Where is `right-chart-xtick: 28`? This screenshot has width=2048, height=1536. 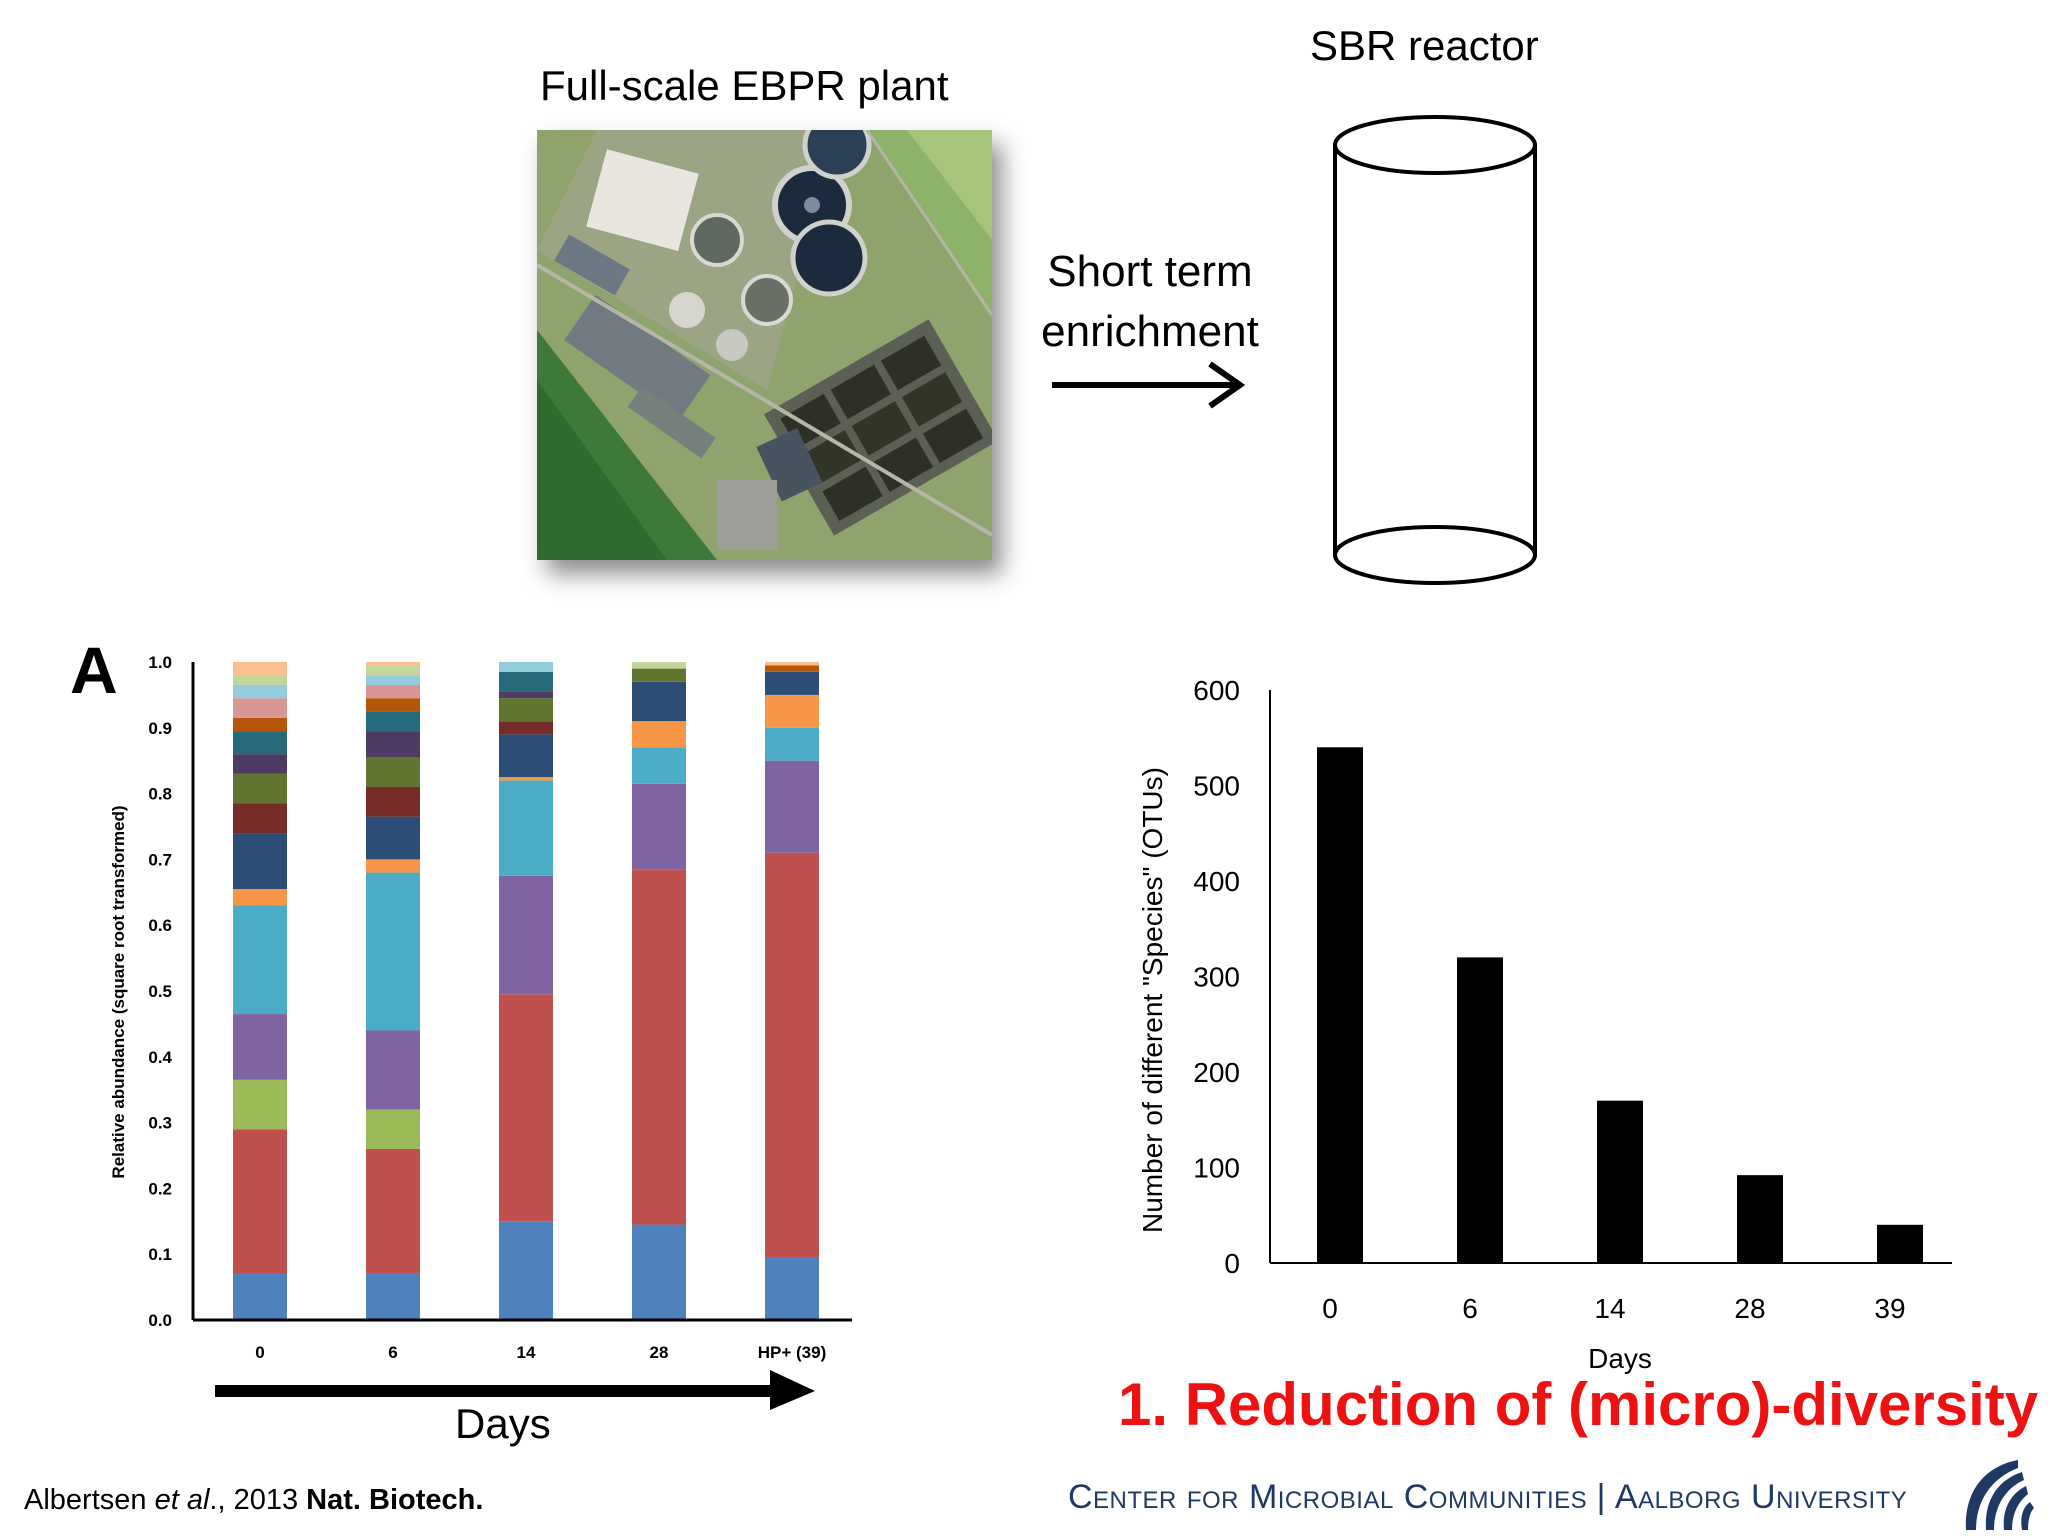 right-chart-xtick: 28 is located at coordinates (1749, 1308).